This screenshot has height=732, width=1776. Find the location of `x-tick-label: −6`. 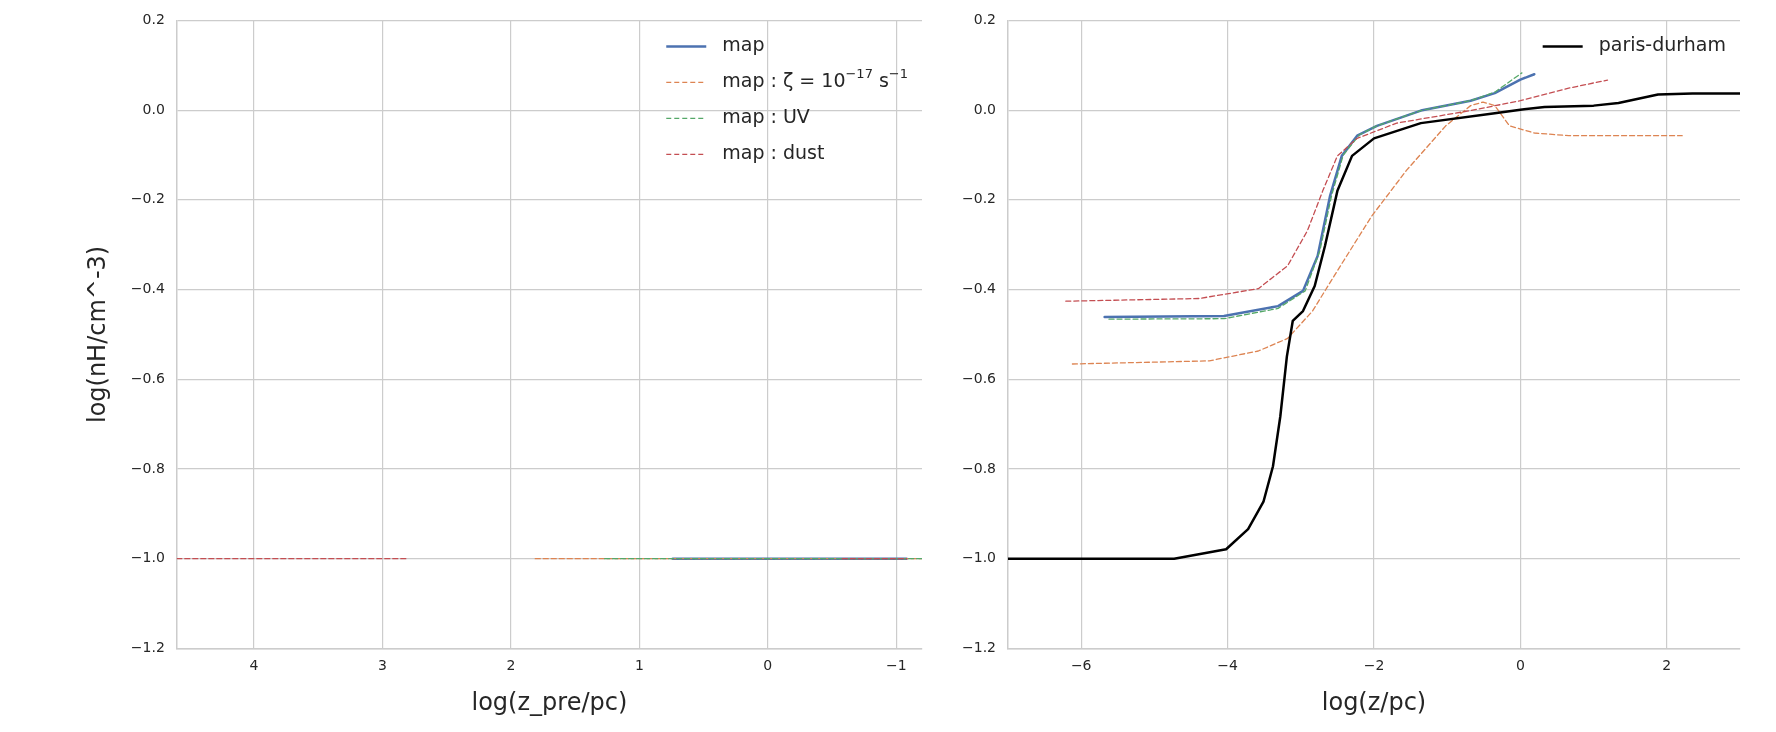

x-tick-label: −6 is located at coordinates (1081, 665).